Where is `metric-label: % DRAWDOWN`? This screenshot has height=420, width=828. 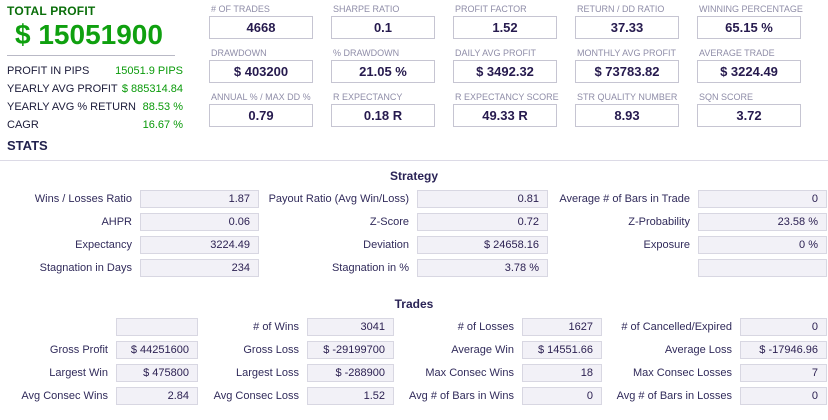 metric-label: % DRAWDOWN is located at coordinates (366, 53).